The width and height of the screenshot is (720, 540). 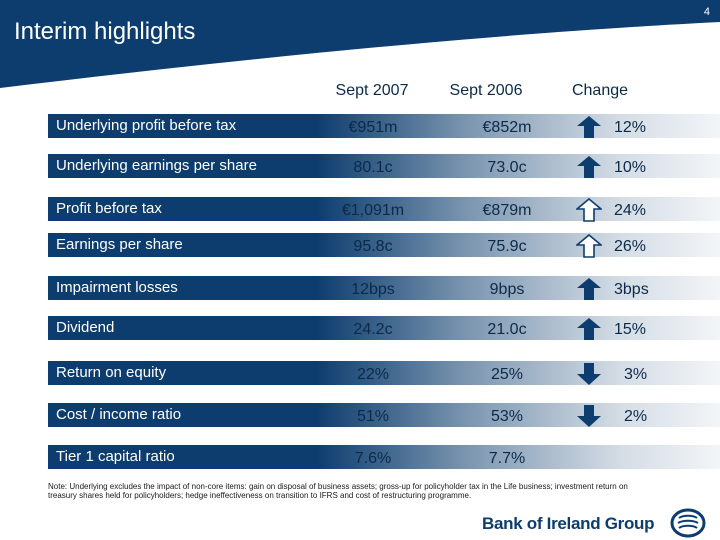 What do you see at coordinates (630, 329) in the screenshot?
I see `change-value: 15%` at bounding box center [630, 329].